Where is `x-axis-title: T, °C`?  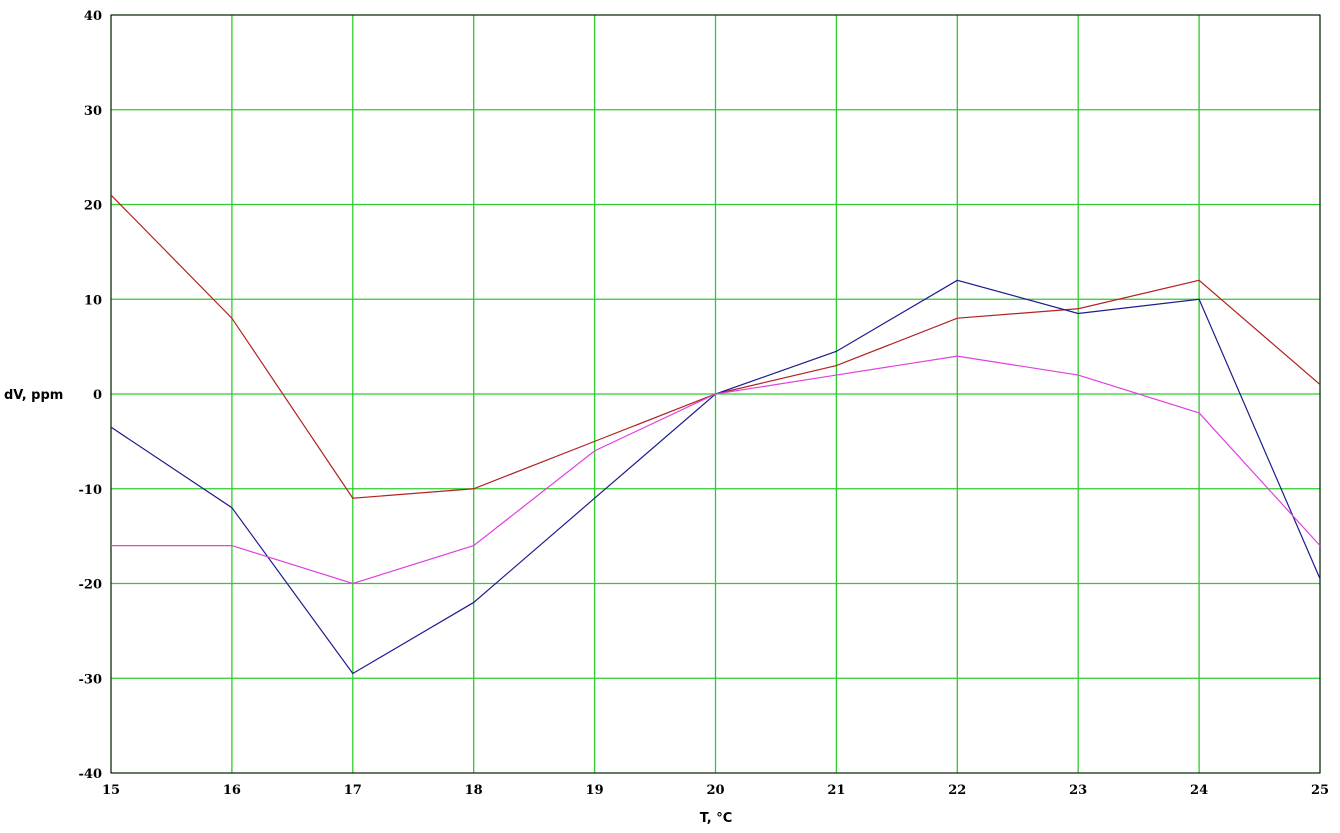 x-axis-title: T, °C is located at coordinates (716, 818).